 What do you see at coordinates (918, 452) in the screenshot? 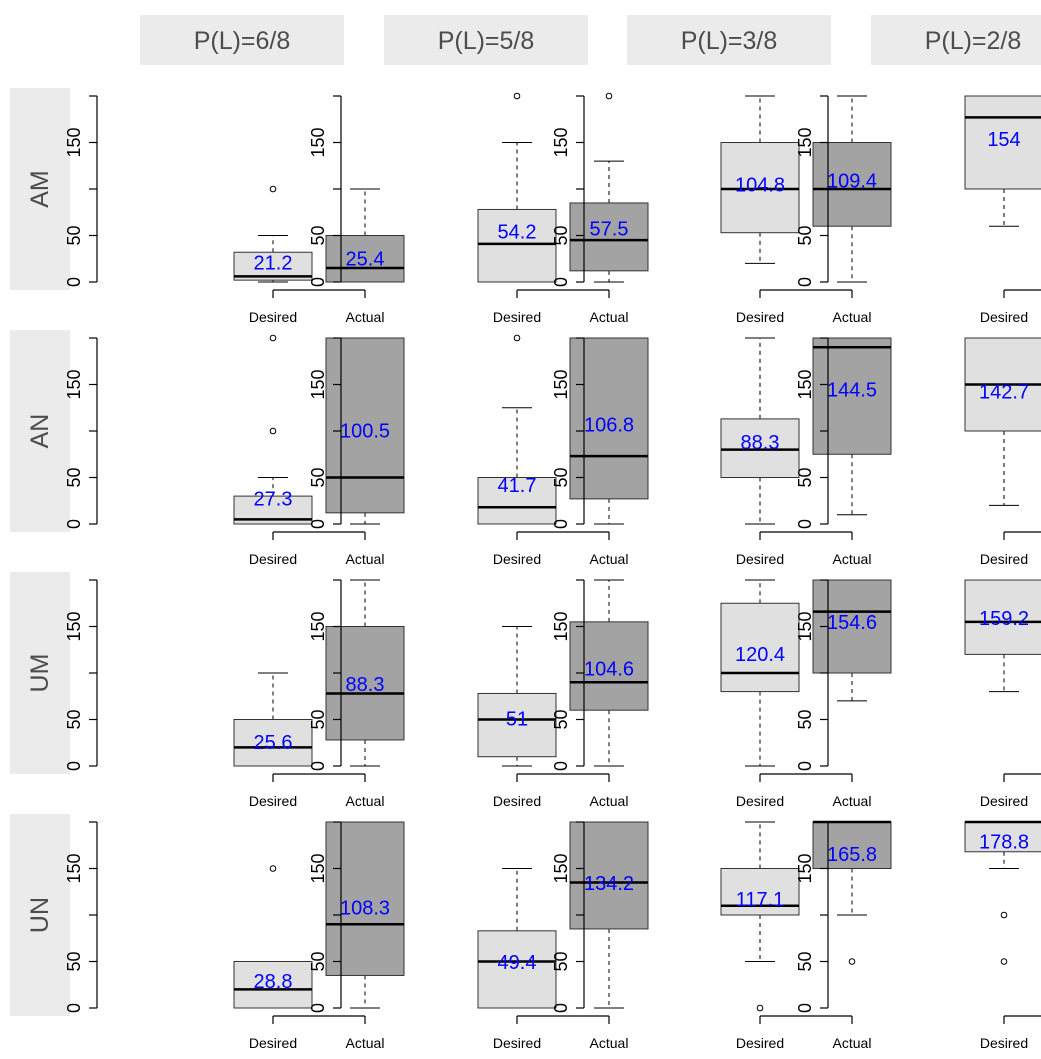
I see `panel-an-p-l-2-8: 050150DesiredActual142.7179.4` at bounding box center [918, 452].